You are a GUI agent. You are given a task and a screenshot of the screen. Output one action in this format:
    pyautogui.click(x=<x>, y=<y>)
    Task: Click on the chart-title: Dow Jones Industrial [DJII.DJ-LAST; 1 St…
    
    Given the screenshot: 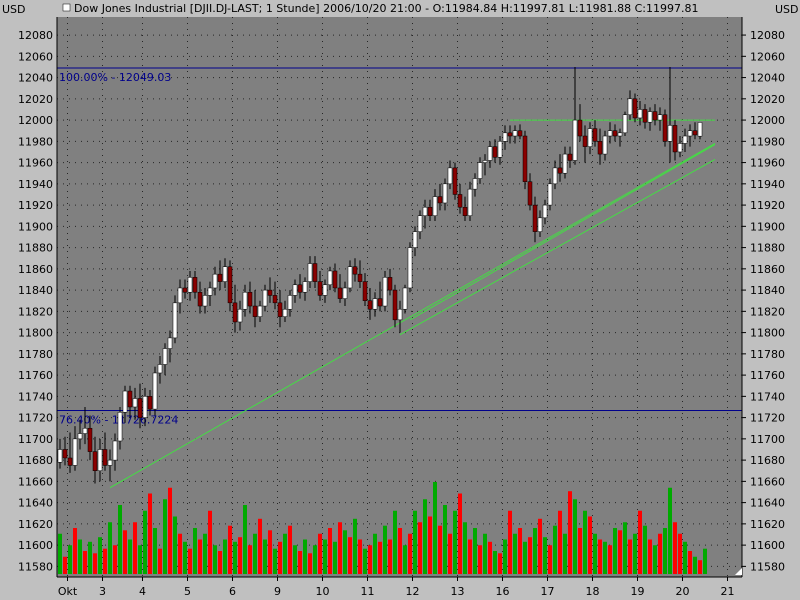 What is the action you would take?
    pyautogui.click(x=386, y=8)
    